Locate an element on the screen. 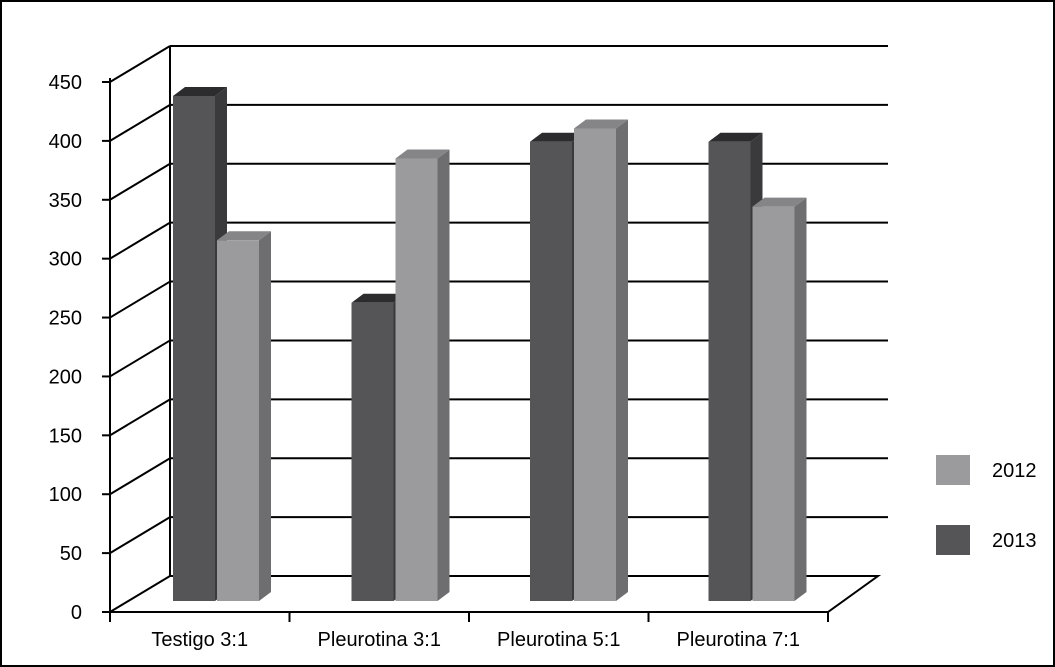 The height and width of the screenshot is (667, 1055). bar-2012-Pleurotina 3:1 is located at coordinates (422, 375).